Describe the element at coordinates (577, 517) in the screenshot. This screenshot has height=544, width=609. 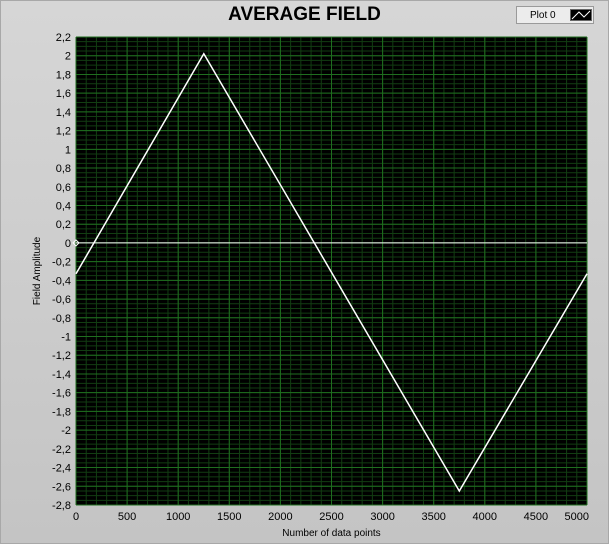
I see `x-tick-label: 5000` at that location.